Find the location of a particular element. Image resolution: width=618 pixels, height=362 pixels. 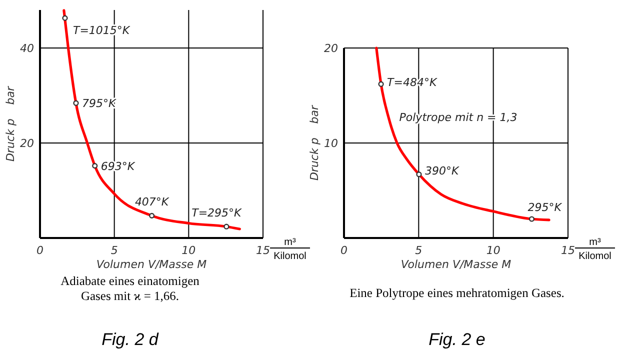

text: Fig. 2 e is located at coordinates (457, 339).